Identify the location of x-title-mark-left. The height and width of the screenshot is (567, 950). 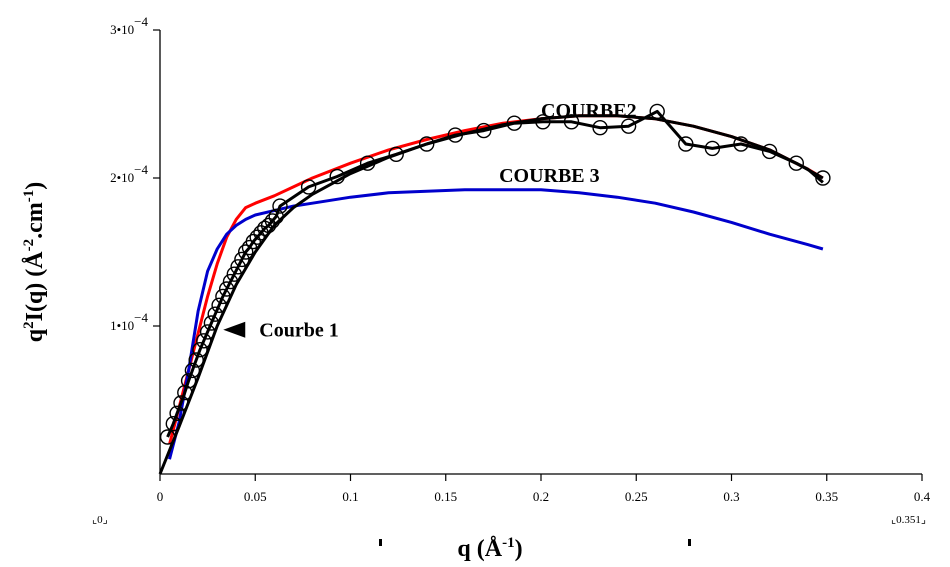
(380, 542).